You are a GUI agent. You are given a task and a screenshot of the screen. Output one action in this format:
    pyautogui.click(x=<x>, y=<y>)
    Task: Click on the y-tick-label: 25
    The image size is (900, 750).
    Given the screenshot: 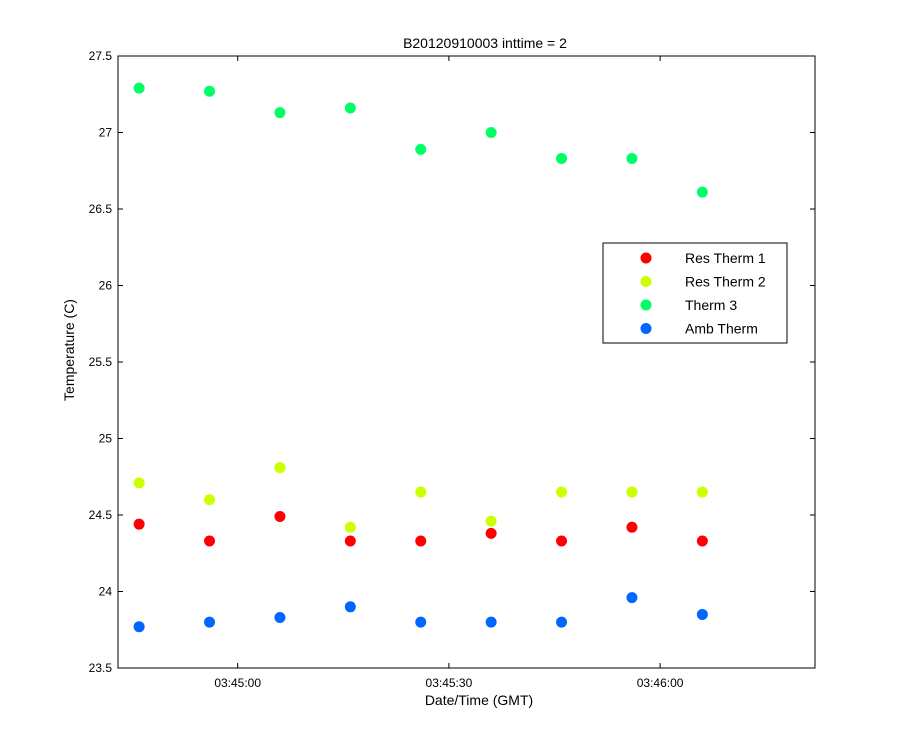 What is the action you would take?
    pyautogui.click(x=106, y=439)
    